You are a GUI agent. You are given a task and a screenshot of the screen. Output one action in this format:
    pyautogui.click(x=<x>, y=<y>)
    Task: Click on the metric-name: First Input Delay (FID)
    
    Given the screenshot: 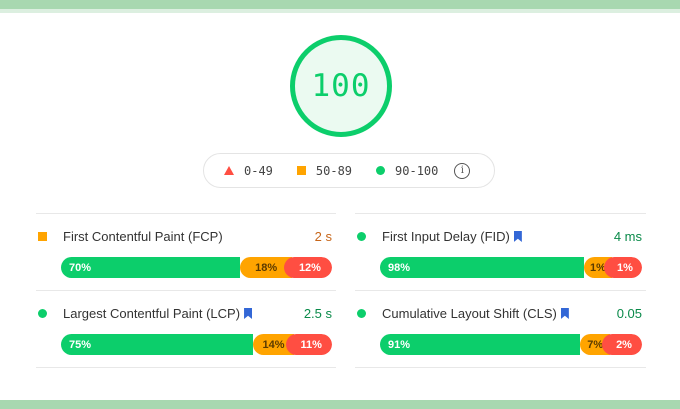 What is the action you would take?
    pyautogui.click(x=446, y=236)
    